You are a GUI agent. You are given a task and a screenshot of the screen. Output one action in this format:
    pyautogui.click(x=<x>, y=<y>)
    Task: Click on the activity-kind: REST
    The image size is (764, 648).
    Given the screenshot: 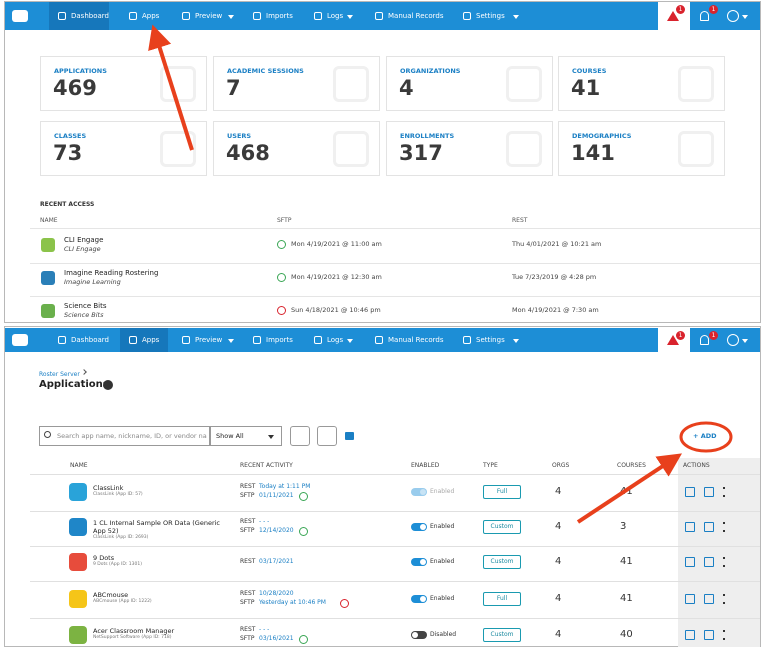 What is the action you would take?
    pyautogui.click(x=248, y=561)
    